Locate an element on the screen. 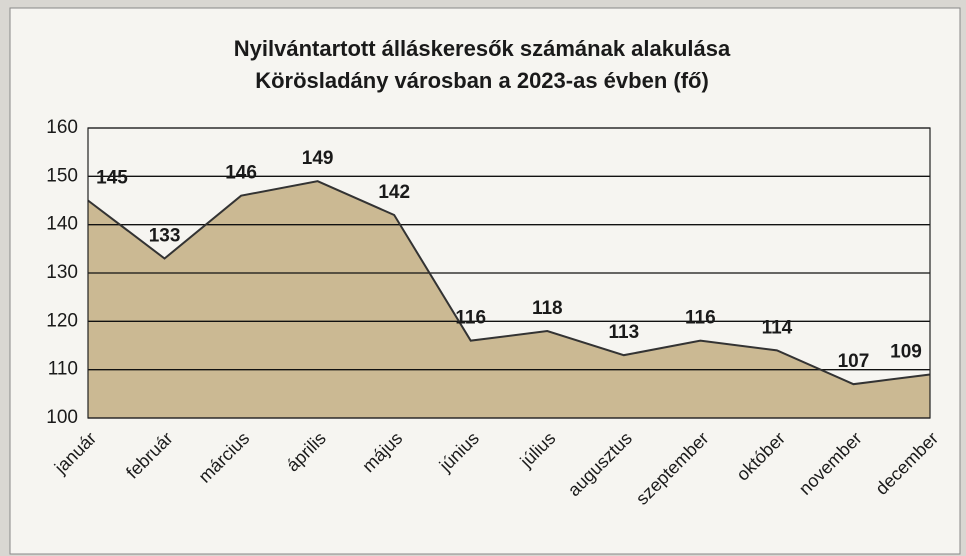 This screenshot has height=556, width=966. data-label: 107 is located at coordinates (854, 361).